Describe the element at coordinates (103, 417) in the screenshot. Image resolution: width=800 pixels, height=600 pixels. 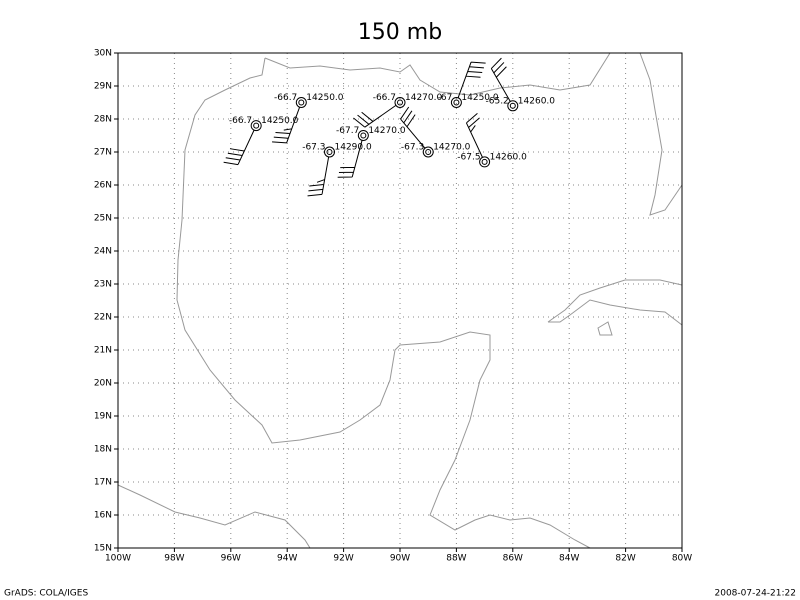
I see `y-tick-label: 19N` at that location.